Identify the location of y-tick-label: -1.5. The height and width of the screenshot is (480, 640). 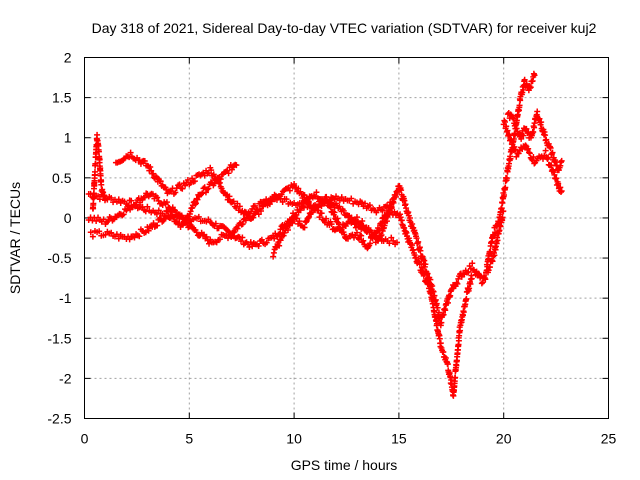
(59, 338).